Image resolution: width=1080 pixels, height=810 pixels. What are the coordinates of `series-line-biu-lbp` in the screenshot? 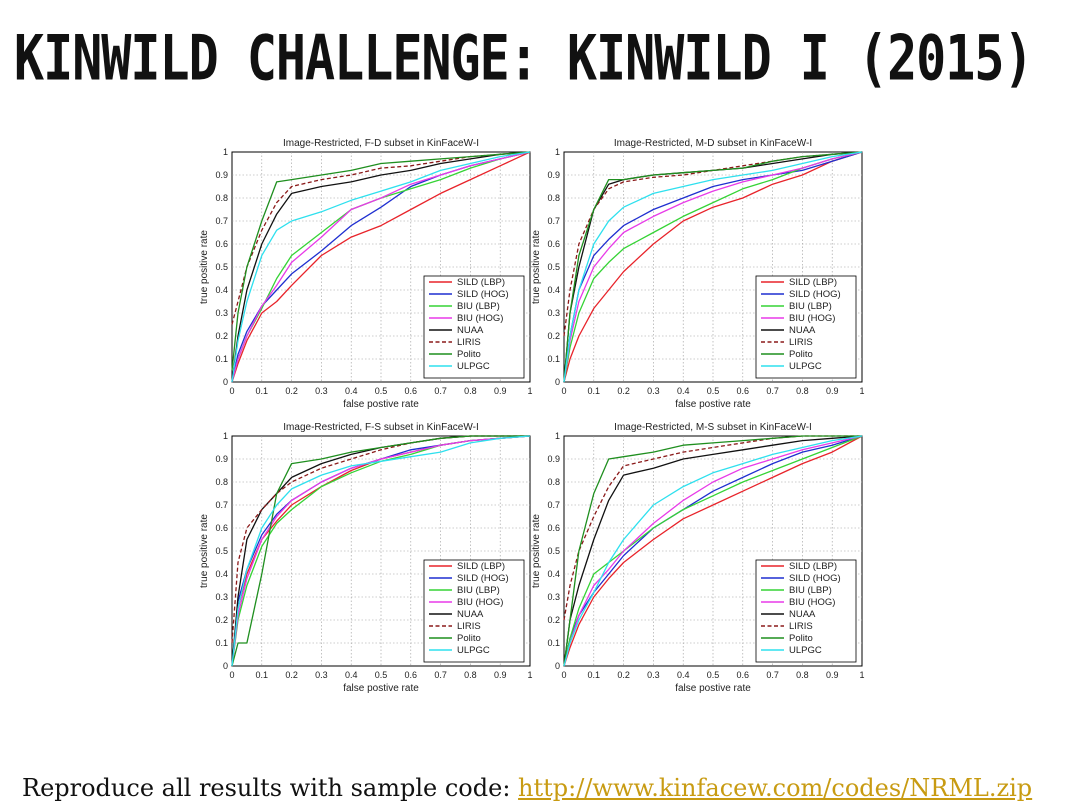 It's located at (713, 267).